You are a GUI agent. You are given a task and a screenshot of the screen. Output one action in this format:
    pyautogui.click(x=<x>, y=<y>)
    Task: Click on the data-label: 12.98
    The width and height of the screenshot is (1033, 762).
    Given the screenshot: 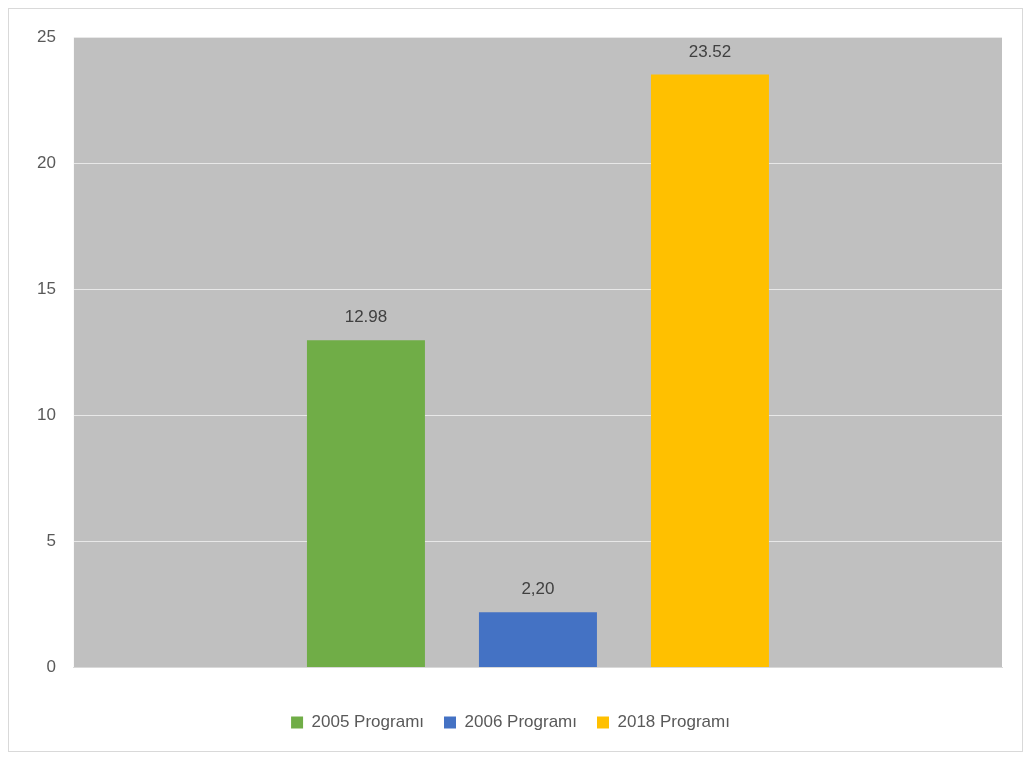 What is the action you would take?
    pyautogui.click(x=366, y=317)
    